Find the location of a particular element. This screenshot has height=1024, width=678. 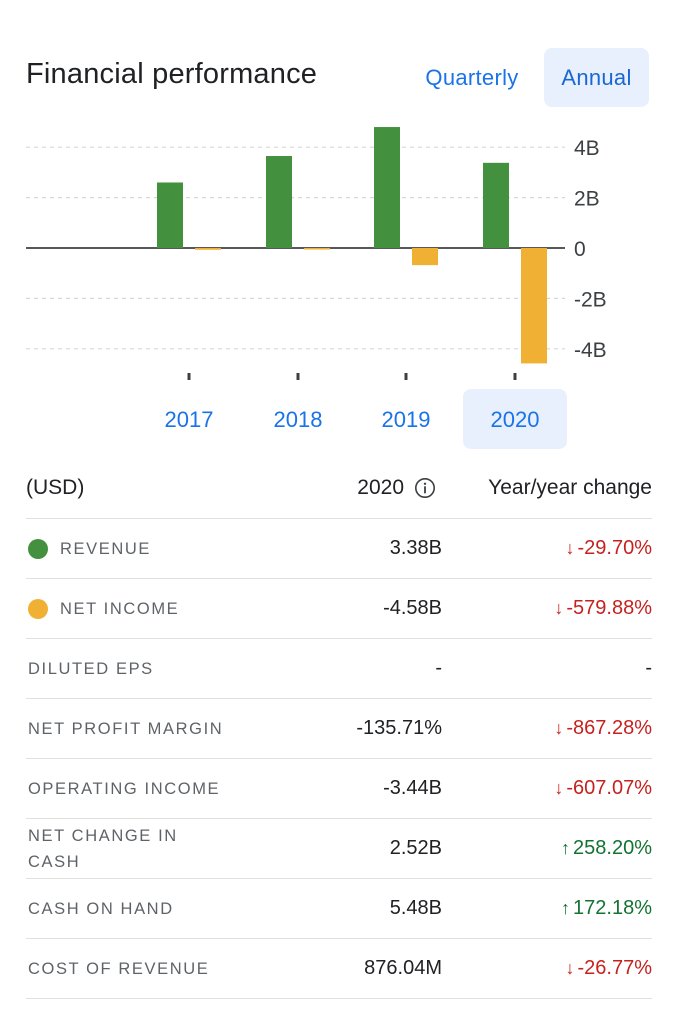

y-tick-label: 4B is located at coordinates (587, 148).